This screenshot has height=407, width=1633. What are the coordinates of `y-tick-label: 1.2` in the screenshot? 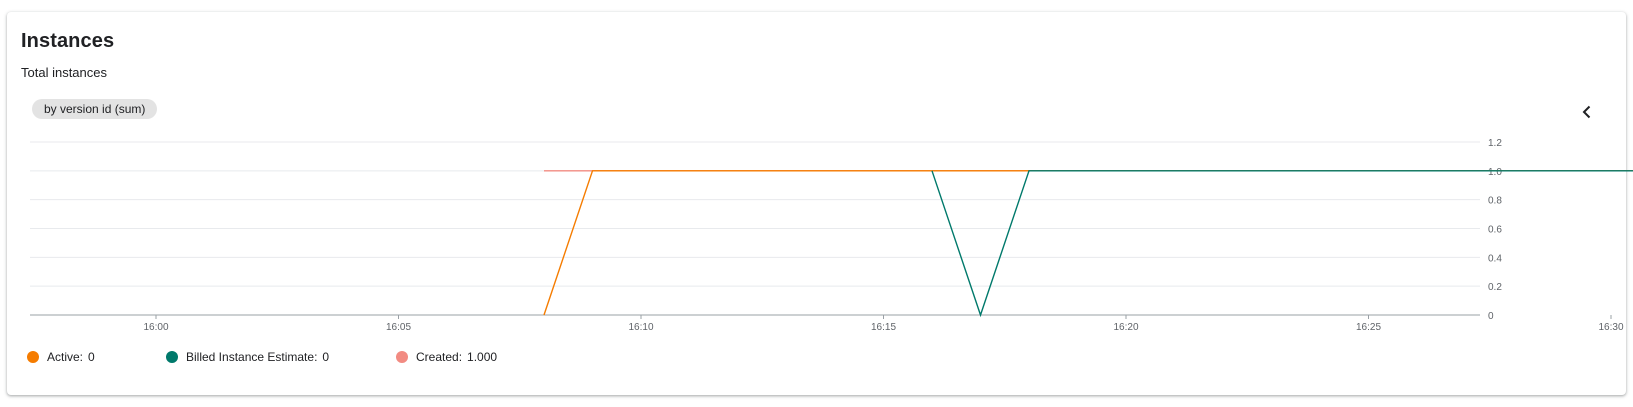 It's located at (1495, 143).